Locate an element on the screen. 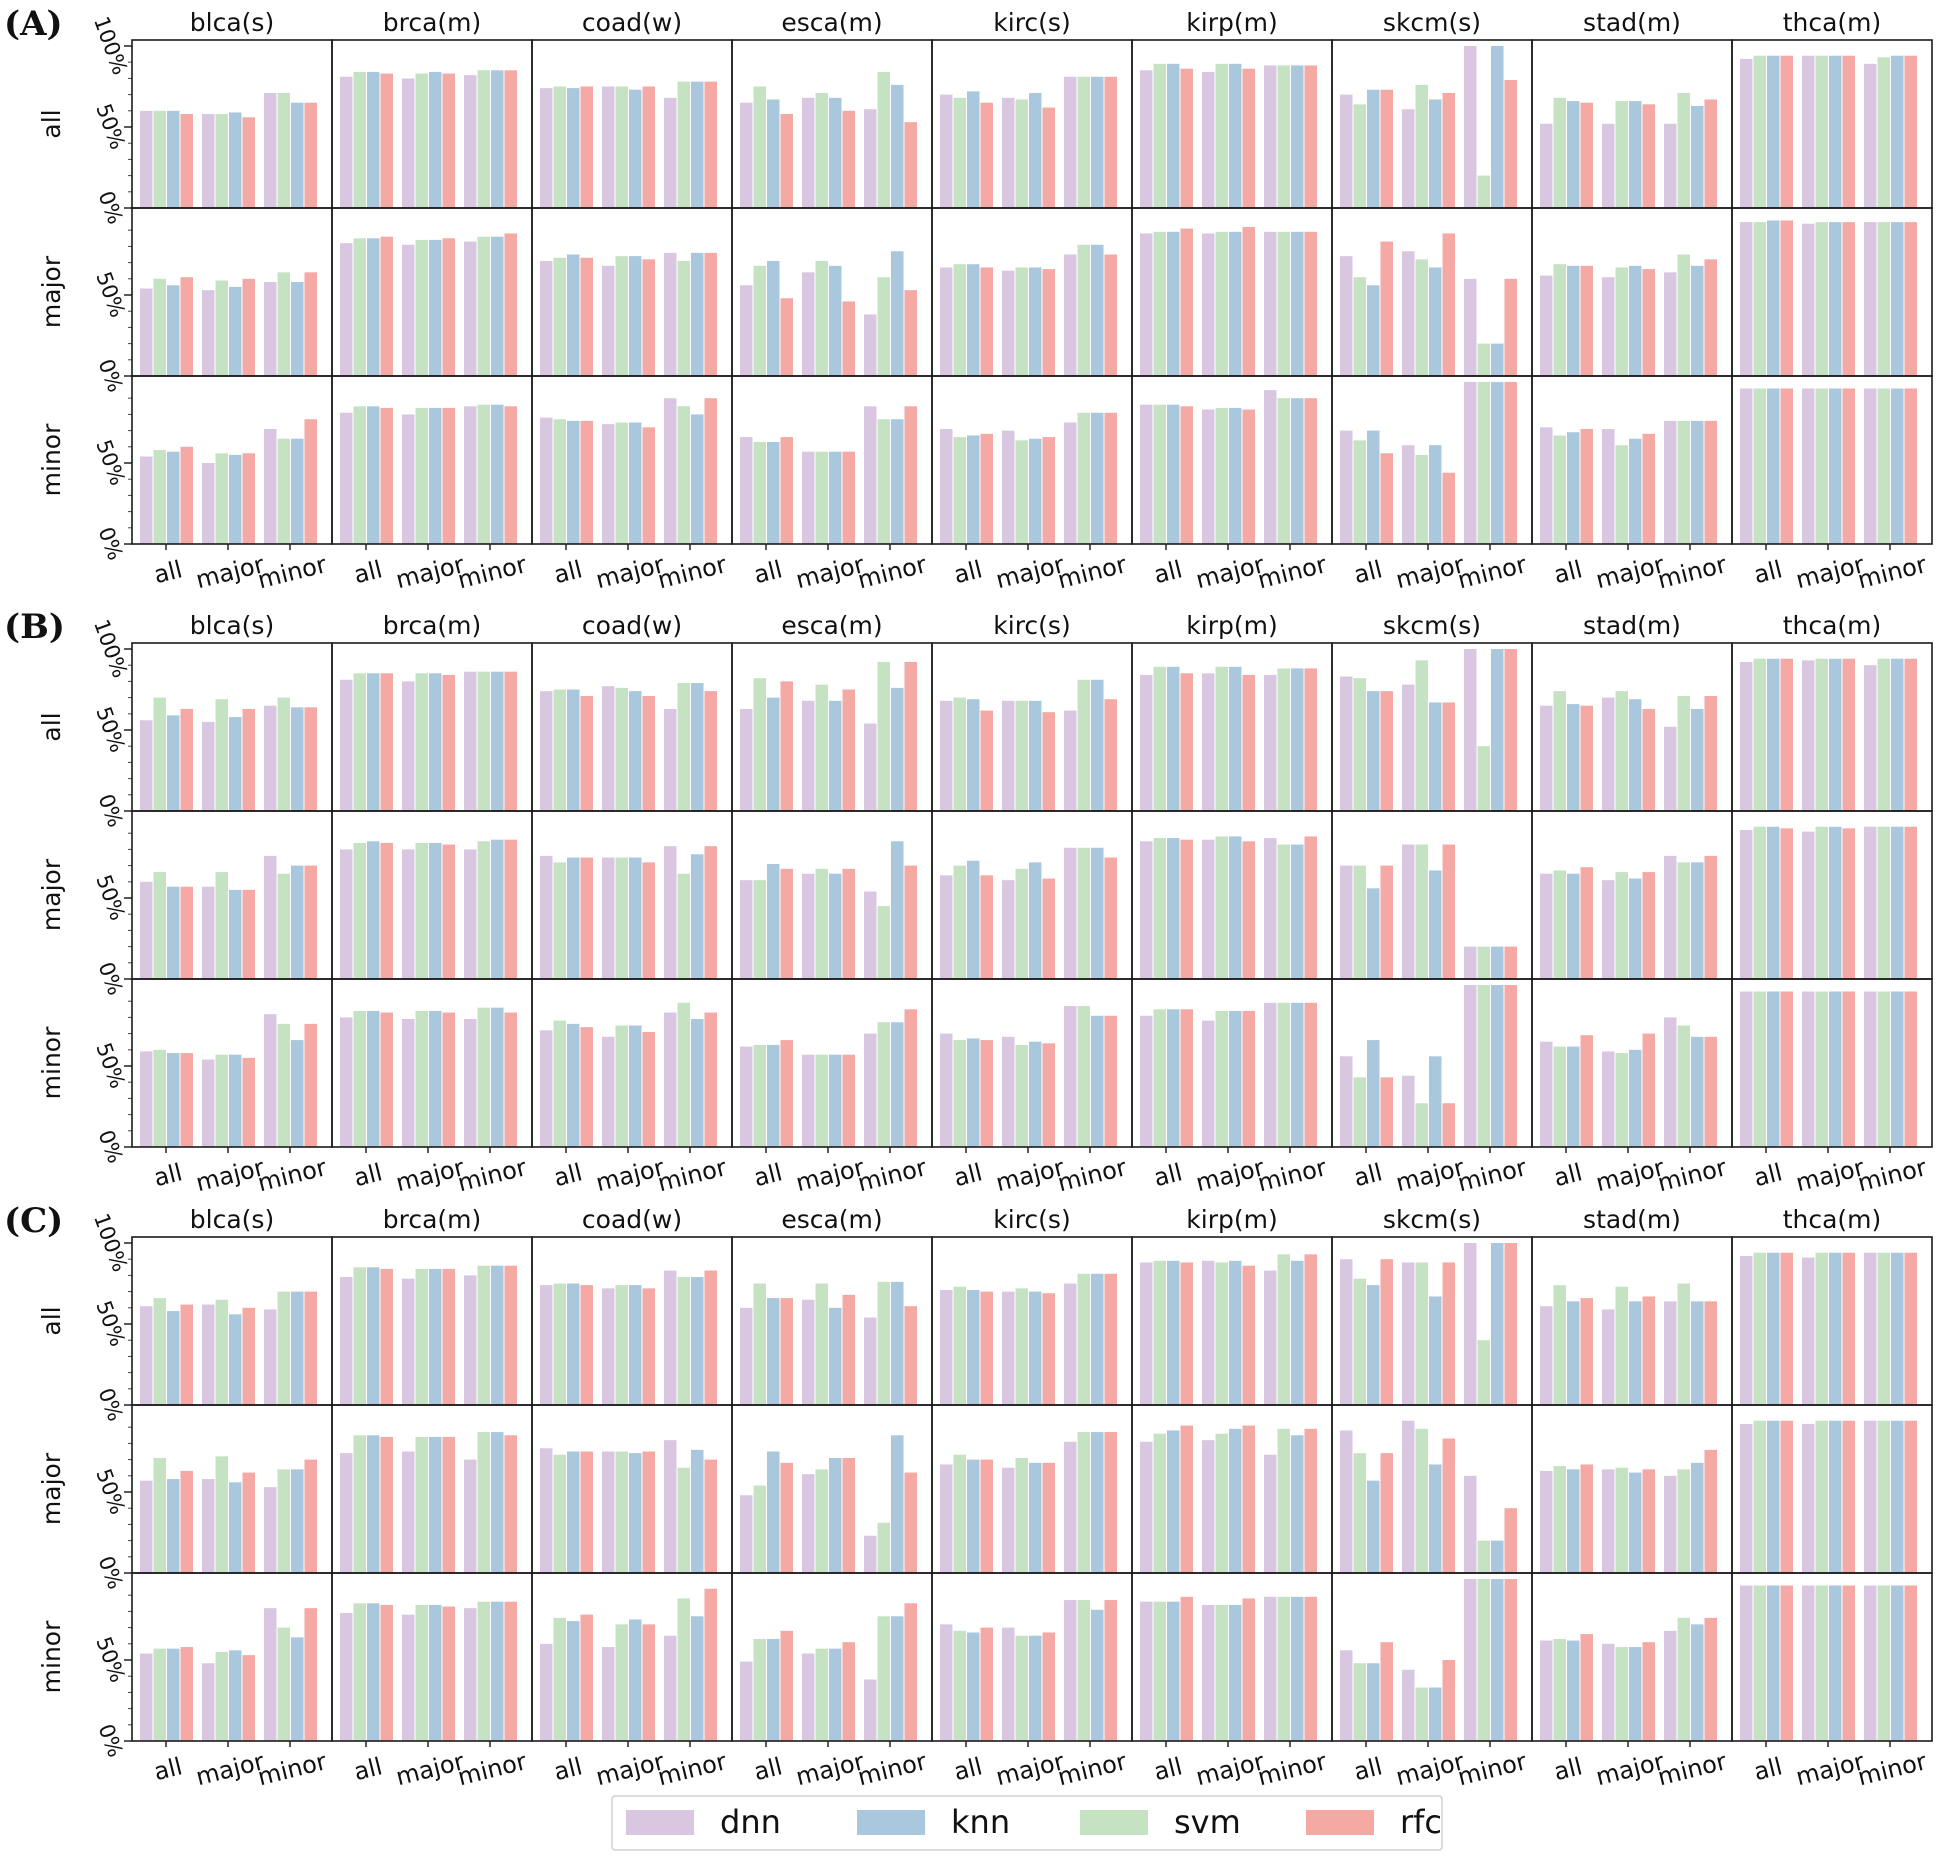  column-title: blca(s) is located at coordinates (232, 1219).